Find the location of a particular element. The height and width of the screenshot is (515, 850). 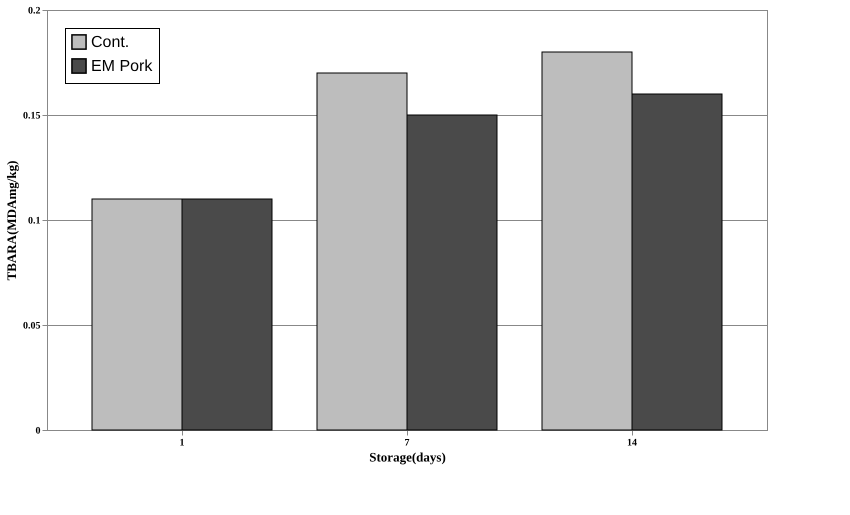

x-tick-label: 7 is located at coordinates (407, 443).